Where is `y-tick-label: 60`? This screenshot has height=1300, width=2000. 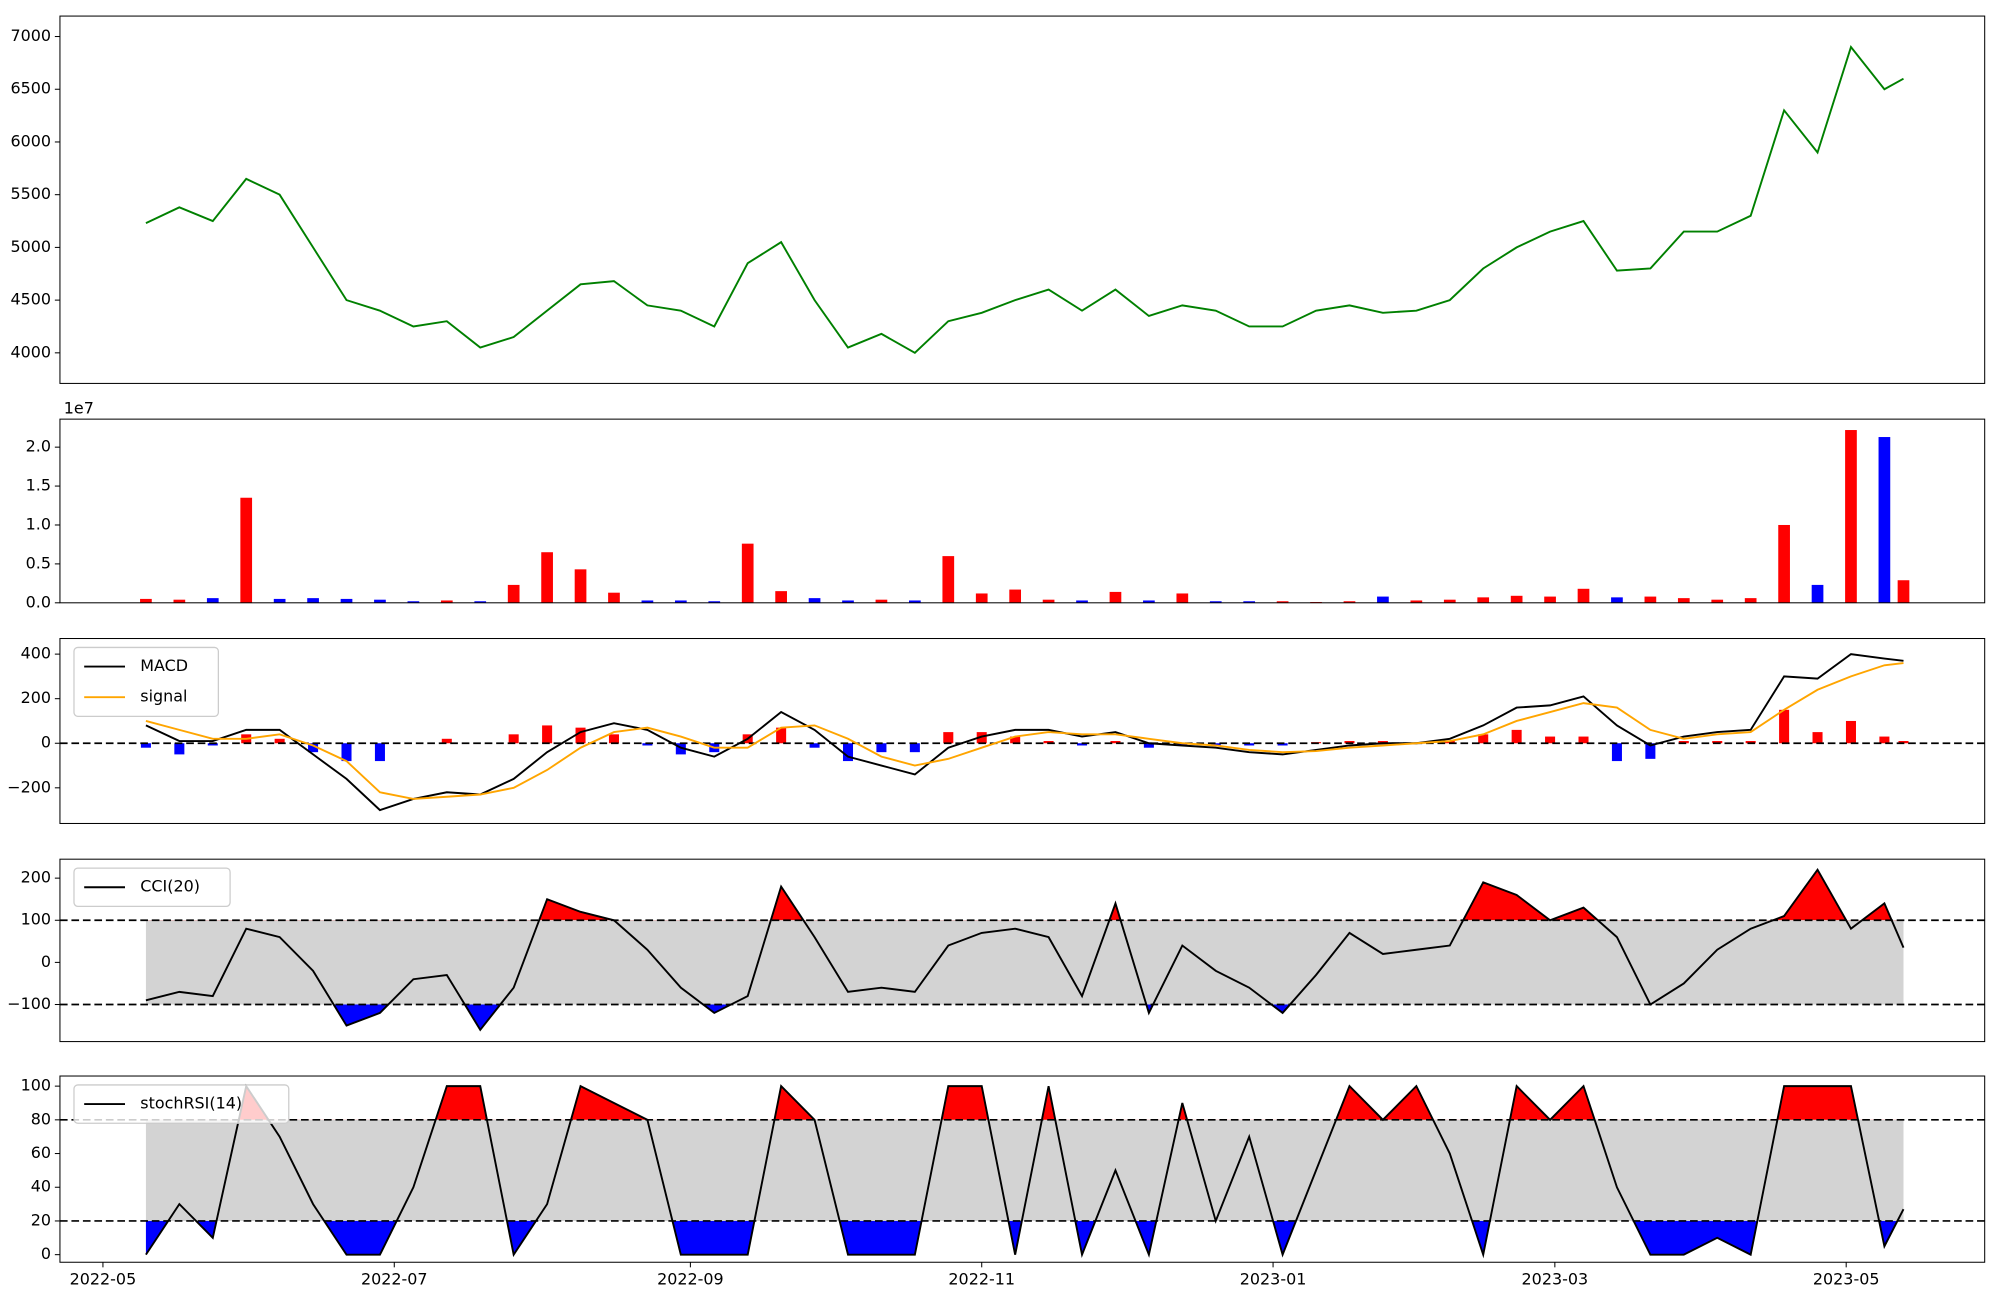
y-tick-label: 60 is located at coordinates (41, 1152).